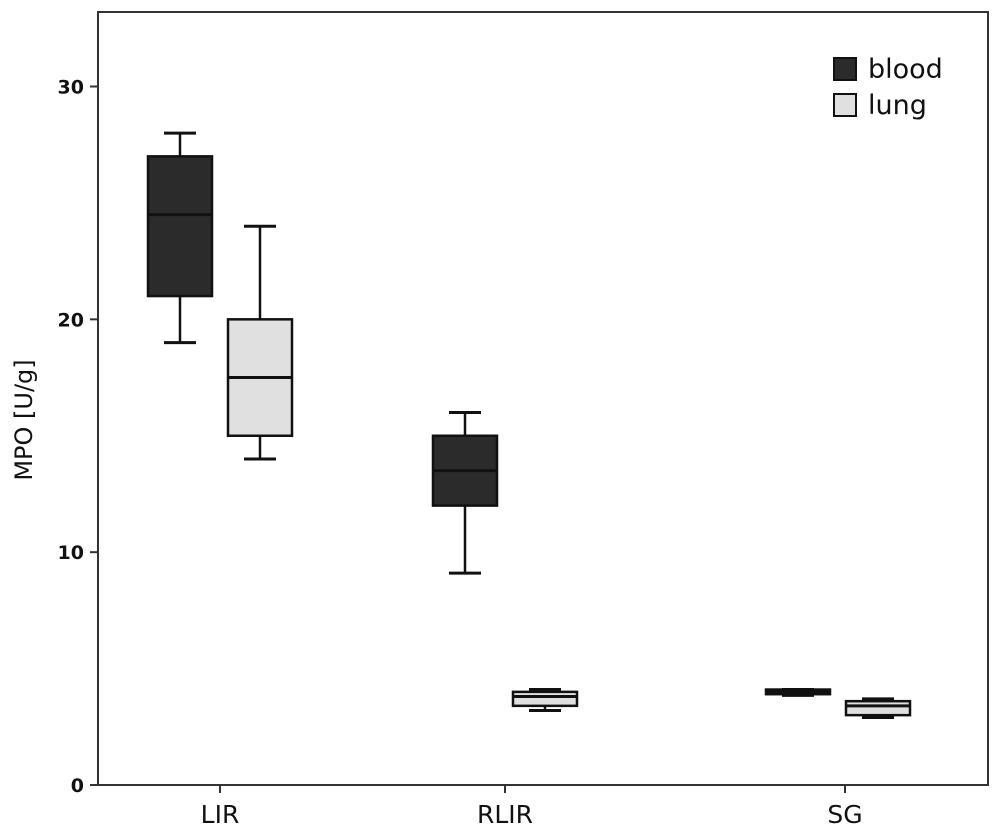  What do you see at coordinates (505, 814) in the screenshot?
I see `x-tick-label: RLIR` at bounding box center [505, 814].